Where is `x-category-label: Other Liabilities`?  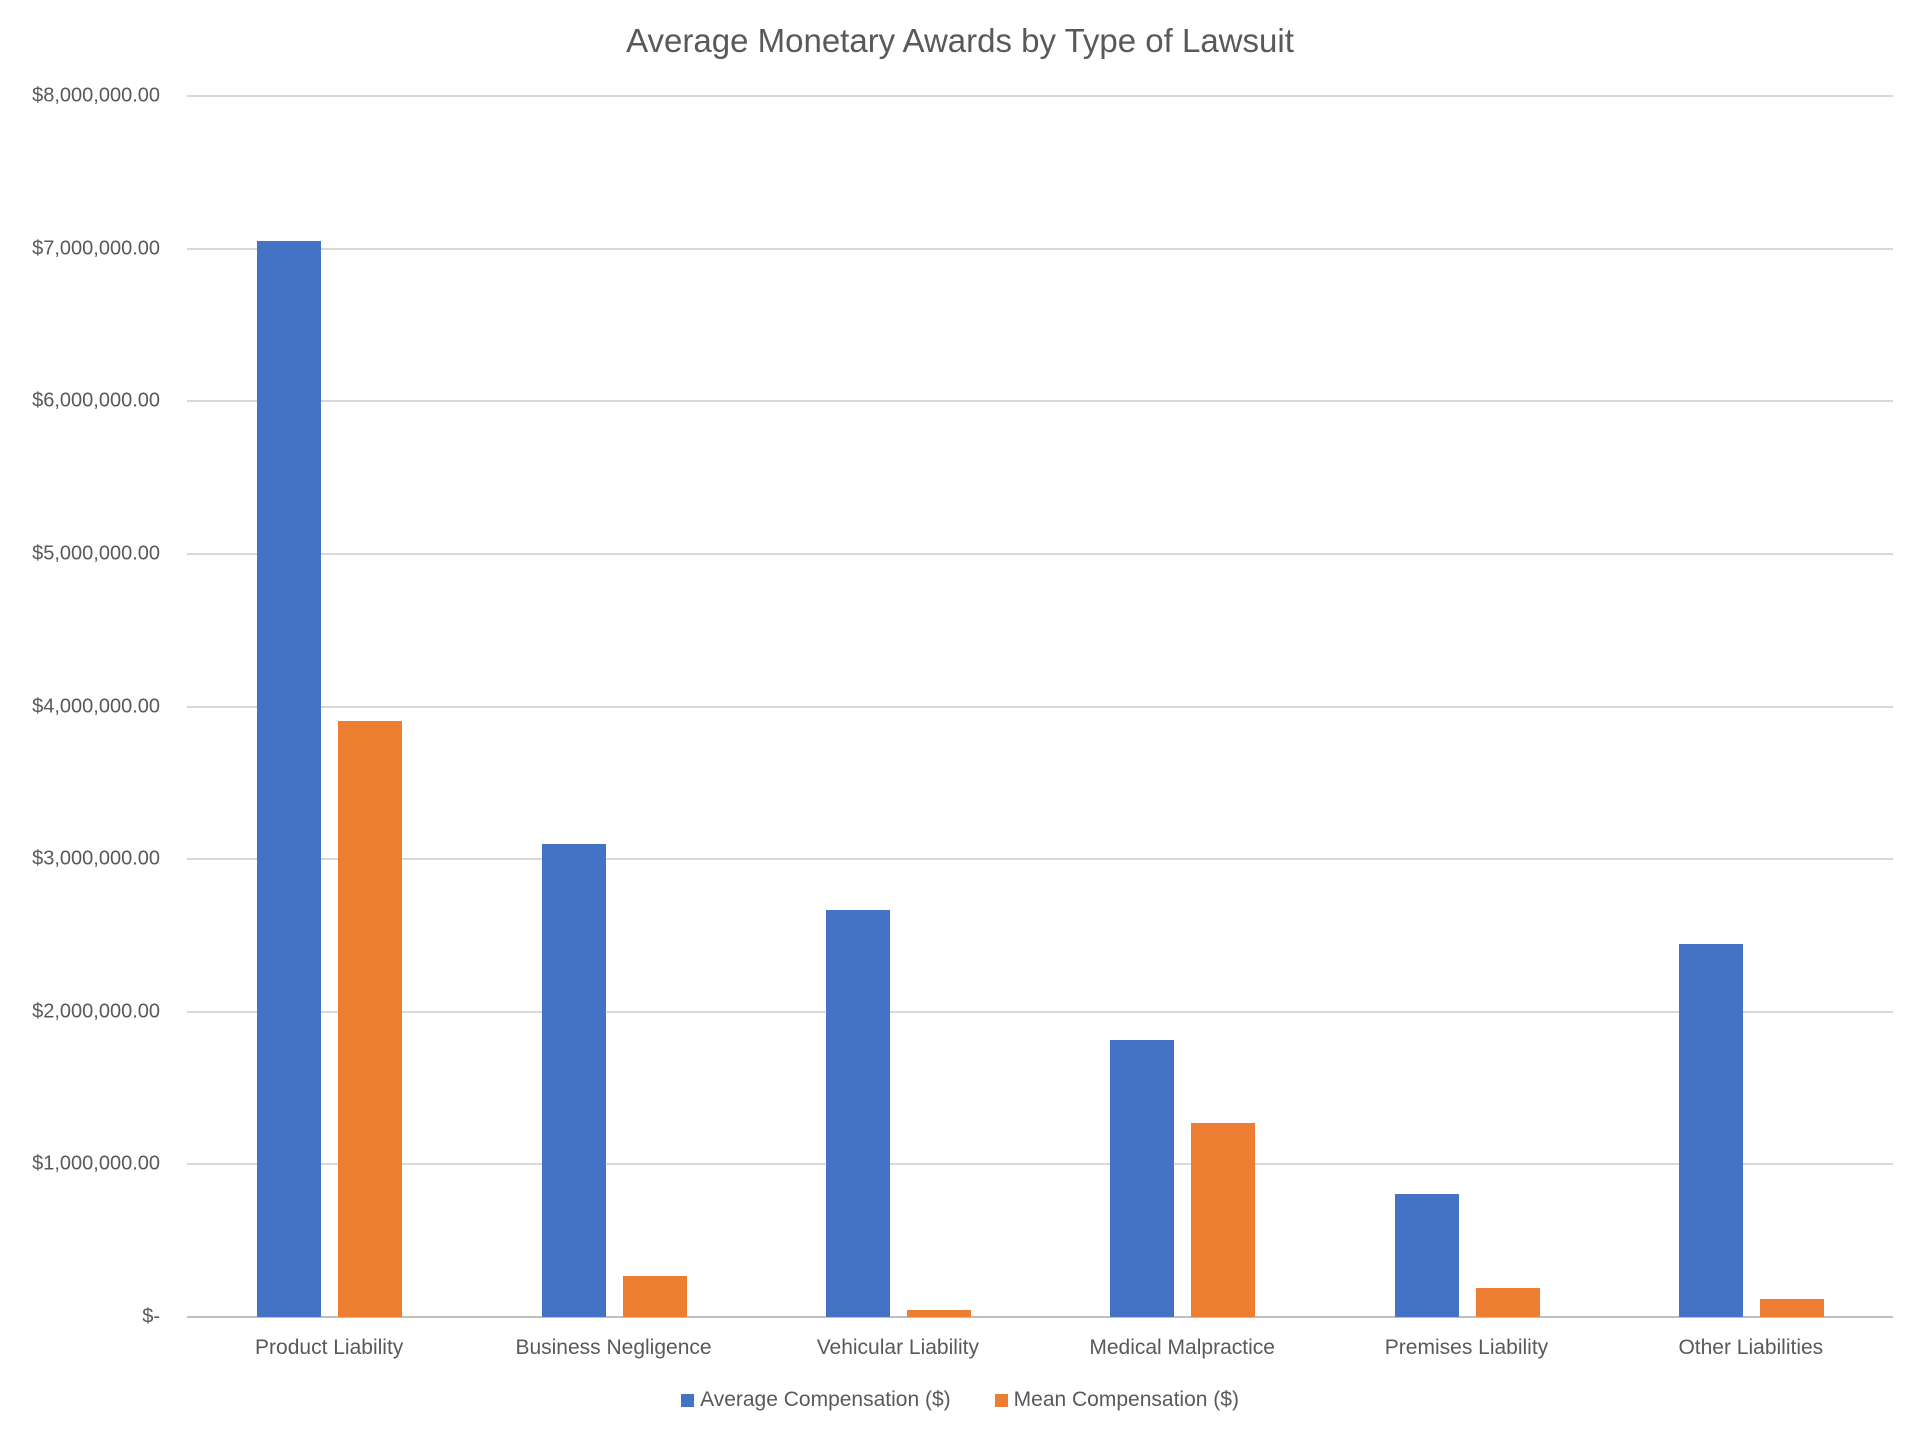 x-category-label: Other Liabilities is located at coordinates (1751, 1347).